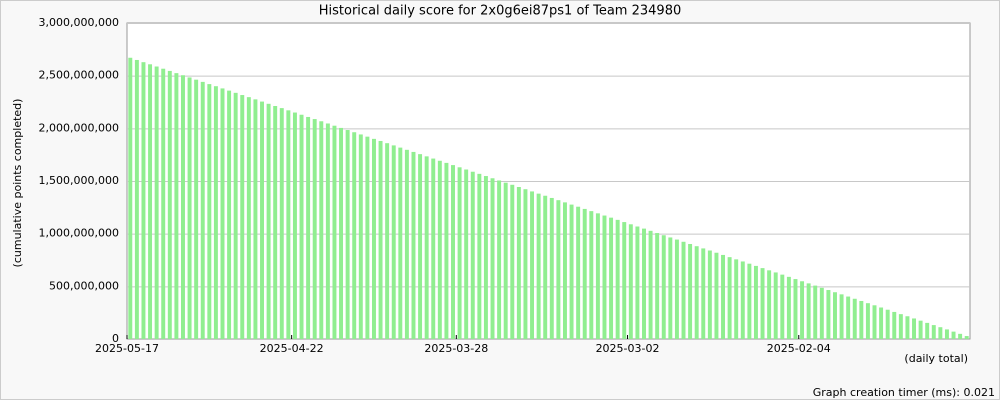 This screenshot has height=400, width=1000. What do you see at coordinates (79, 75) in the screenshot?
I see `y-tick-label: 2,500,000,000` at bounding box center [79, 75].